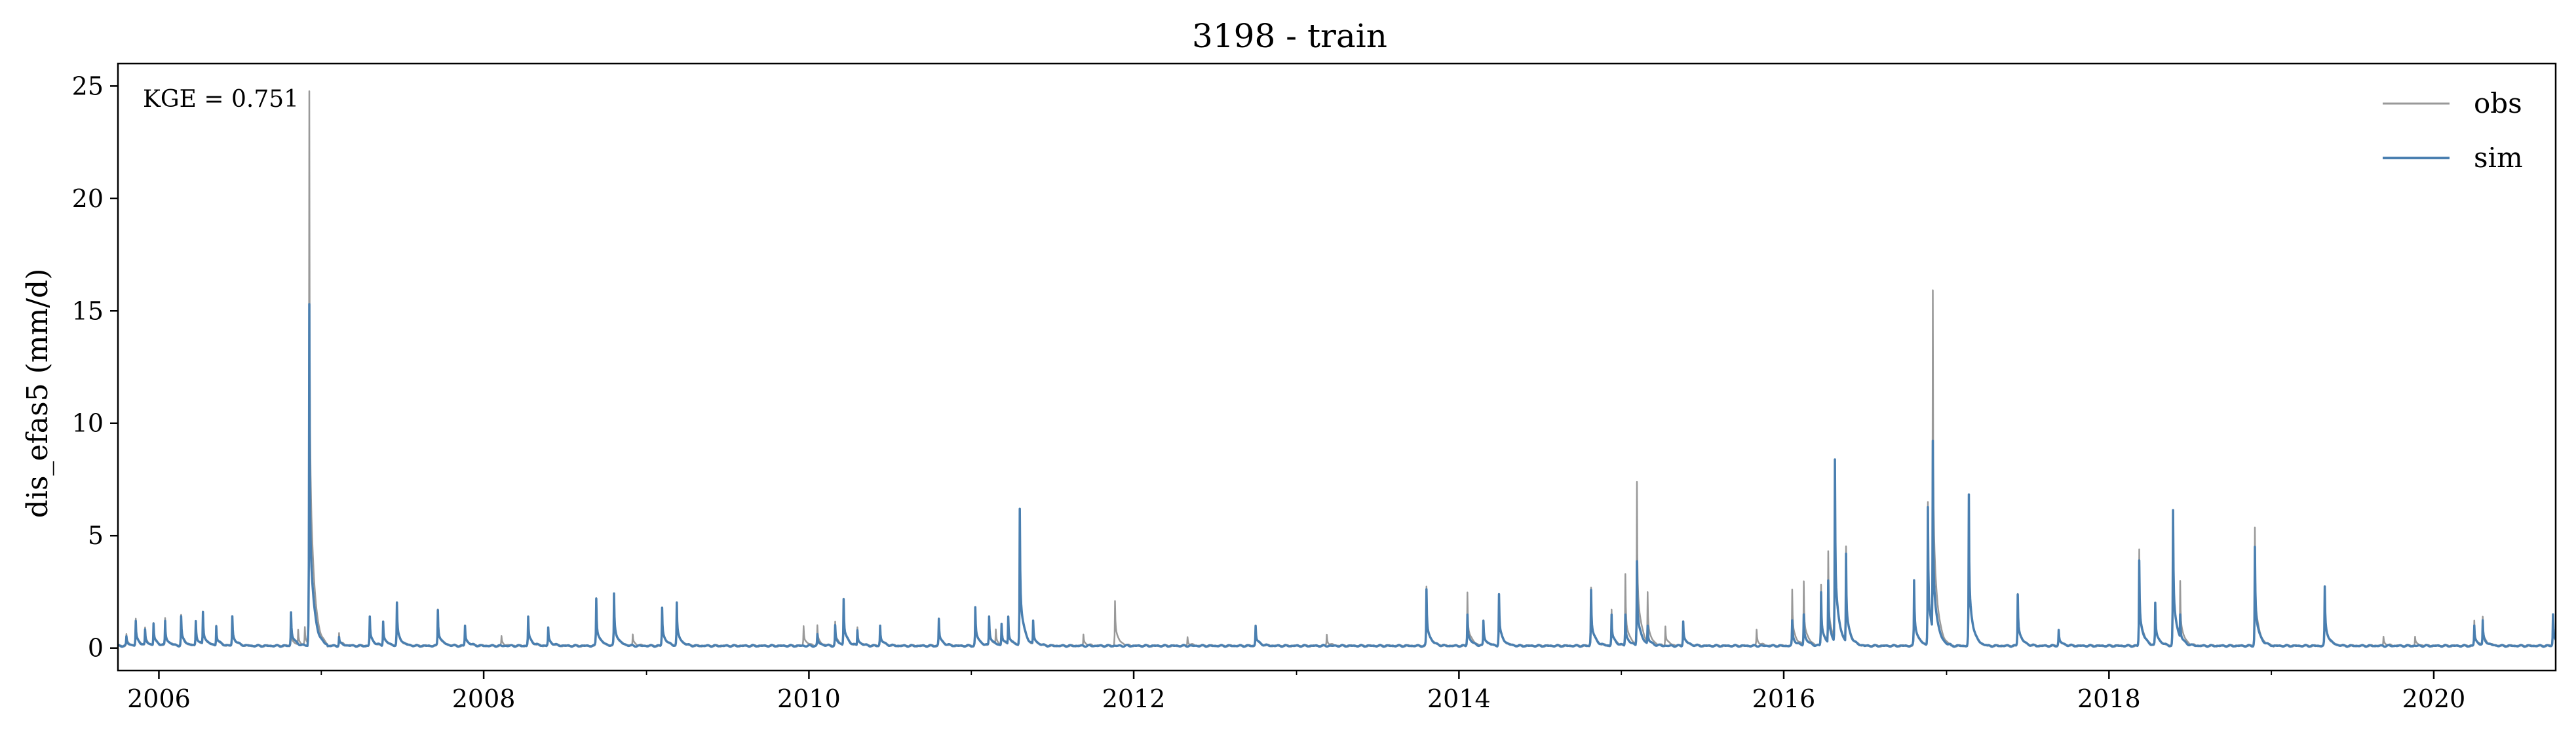  Describe the element at coordinates (1296, 692) in the screenshot. I see `x-axis: 2006 2008 2010 2012 2014 2016 2018 2020` at that location.